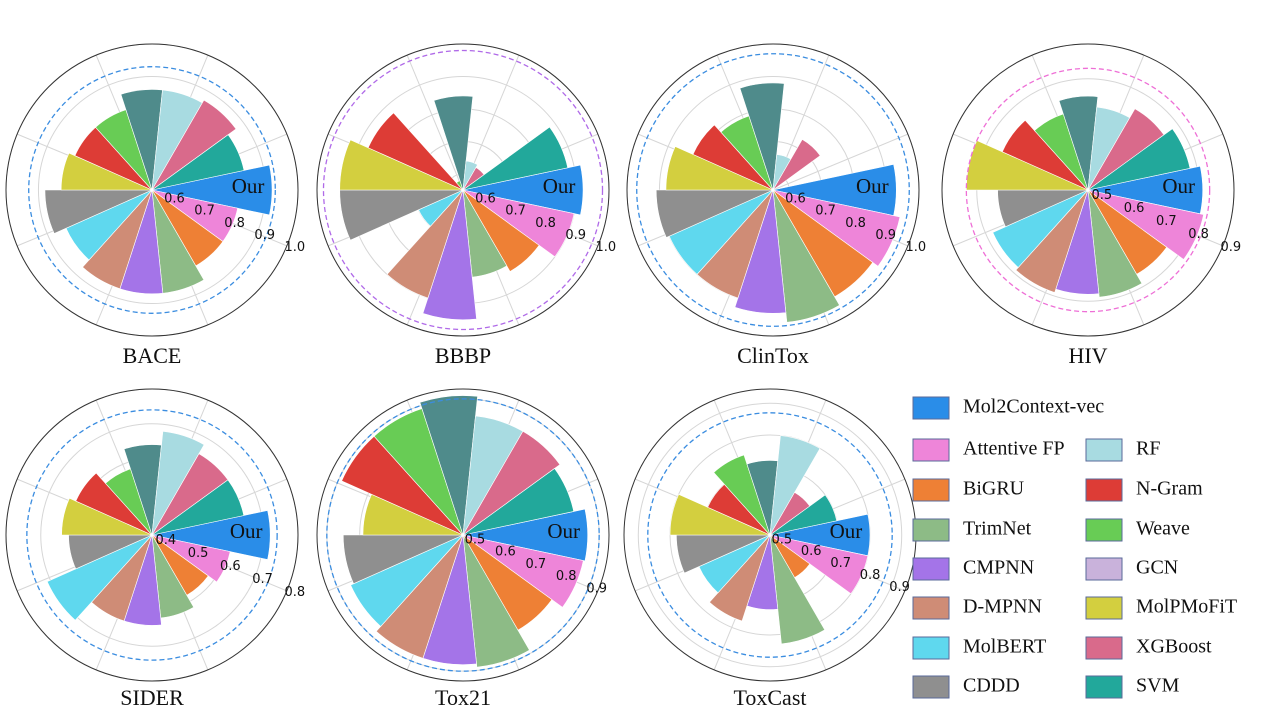 This screenshot has height=716, width=1266. Describe the element at coordinates (769, 697) in the screenshot. I see `panel-title: ToxCast` at that location.